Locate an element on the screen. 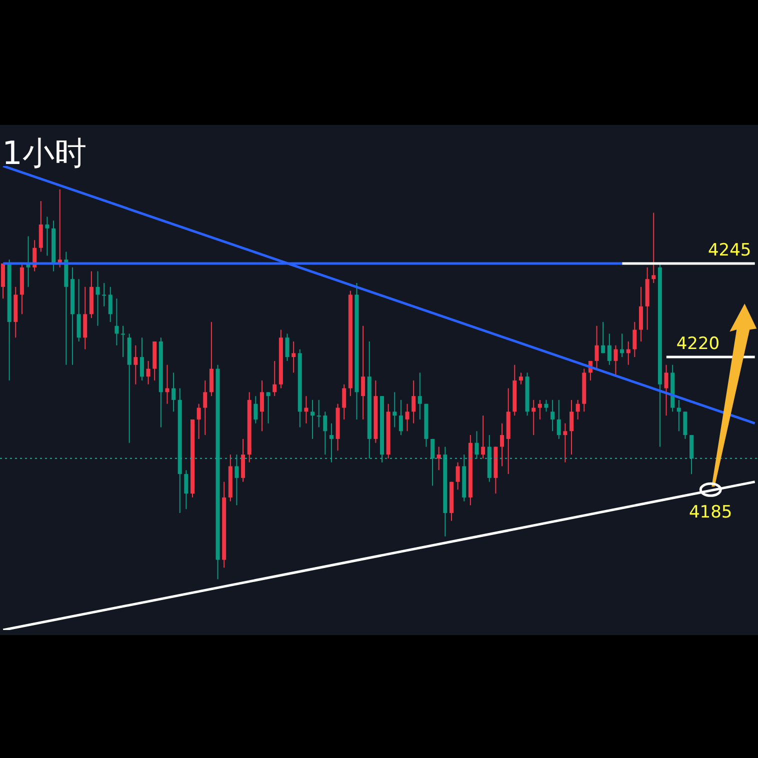 The height and width of the screenshot is (758, 758). chart-title: 1小时 is located at coordinates (44, 153).